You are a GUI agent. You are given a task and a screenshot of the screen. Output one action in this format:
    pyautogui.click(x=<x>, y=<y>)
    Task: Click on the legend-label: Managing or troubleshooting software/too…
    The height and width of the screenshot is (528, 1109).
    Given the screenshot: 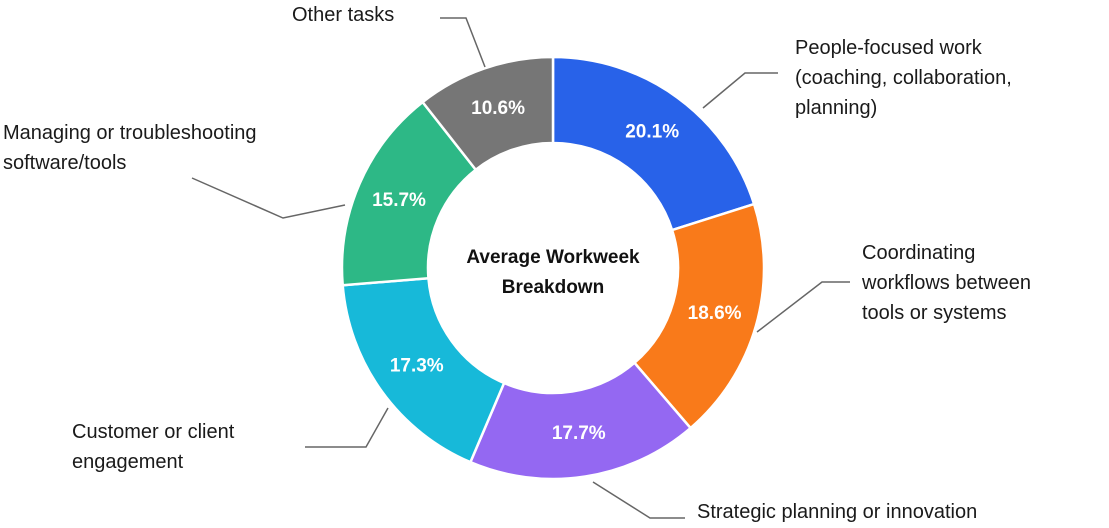 What is the action you would take?
    pyautogui.click(x=130, y=148)
    